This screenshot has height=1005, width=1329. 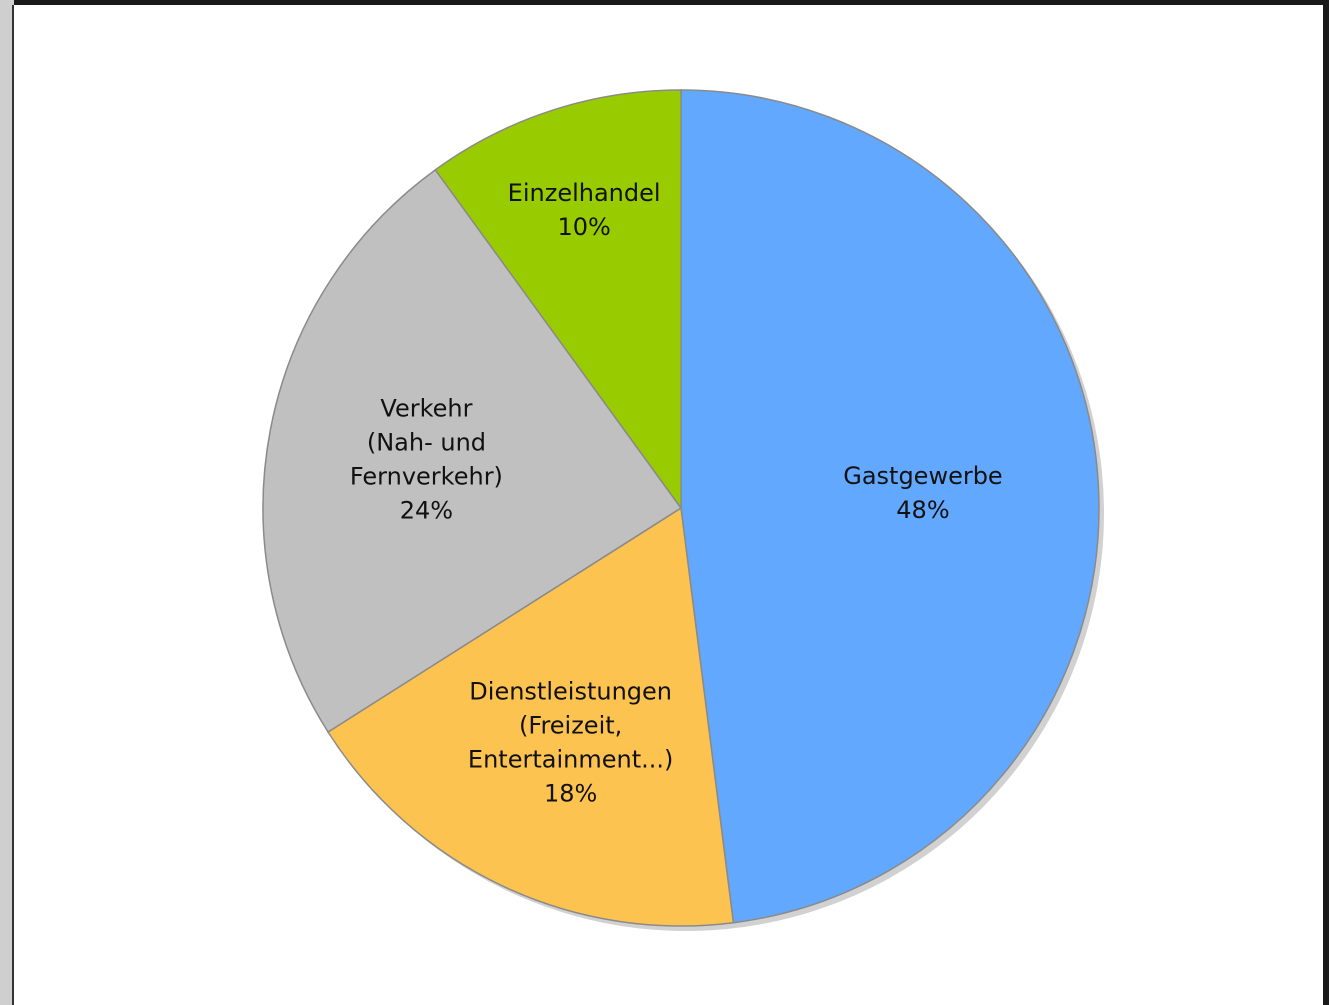 I want to click on pie-label-line: Verkehr, so click(x=426, y=408).